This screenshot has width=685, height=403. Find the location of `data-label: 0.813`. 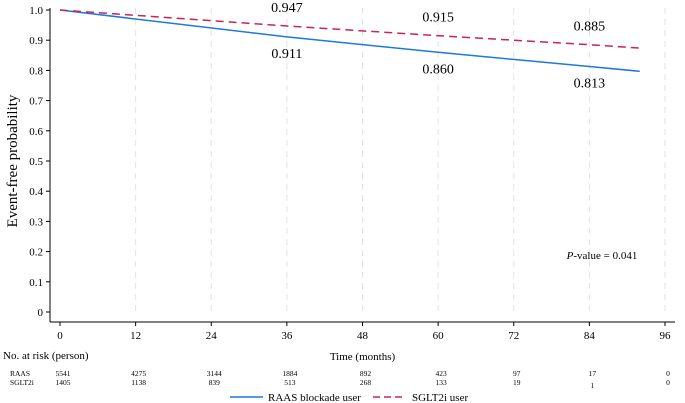

data-label: 0.813 is located at coordinates (590, 83).